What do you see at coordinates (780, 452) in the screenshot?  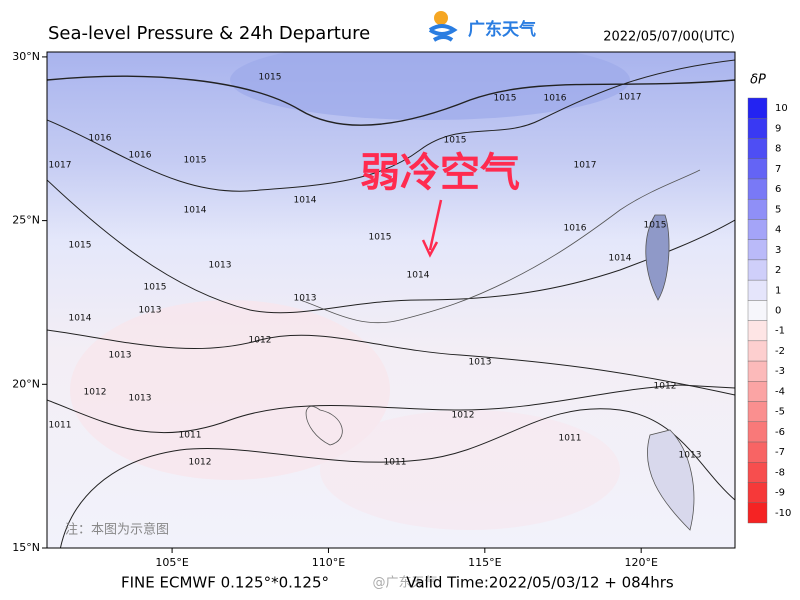 I see `colorbar-label: -7` at bounding box center [780, 452].